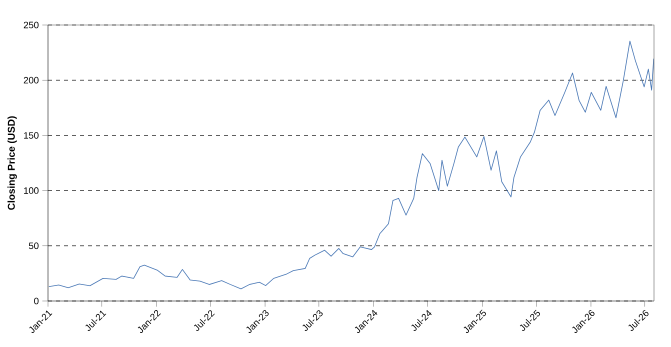  What do you see at coordinates (31, 25) in the screenshot?
I see `y-tick-label: 250` at bounding box center [31, 25].